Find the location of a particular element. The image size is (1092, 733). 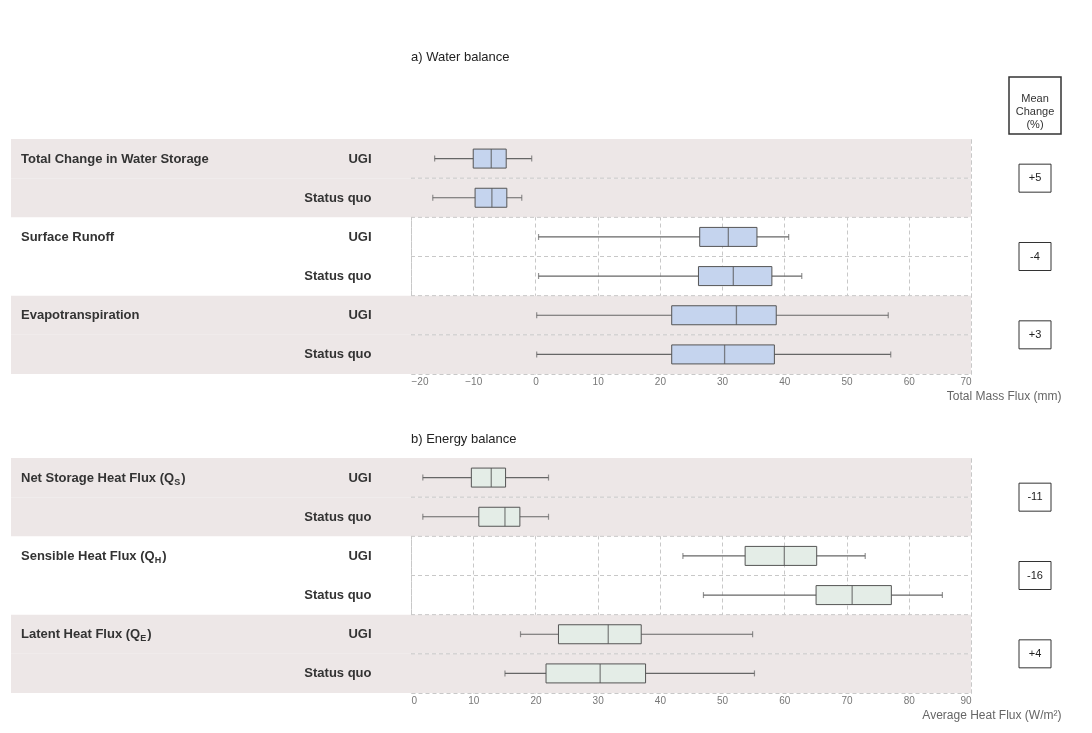

x-tick-label: −20 is located at coordinates (420, 381).